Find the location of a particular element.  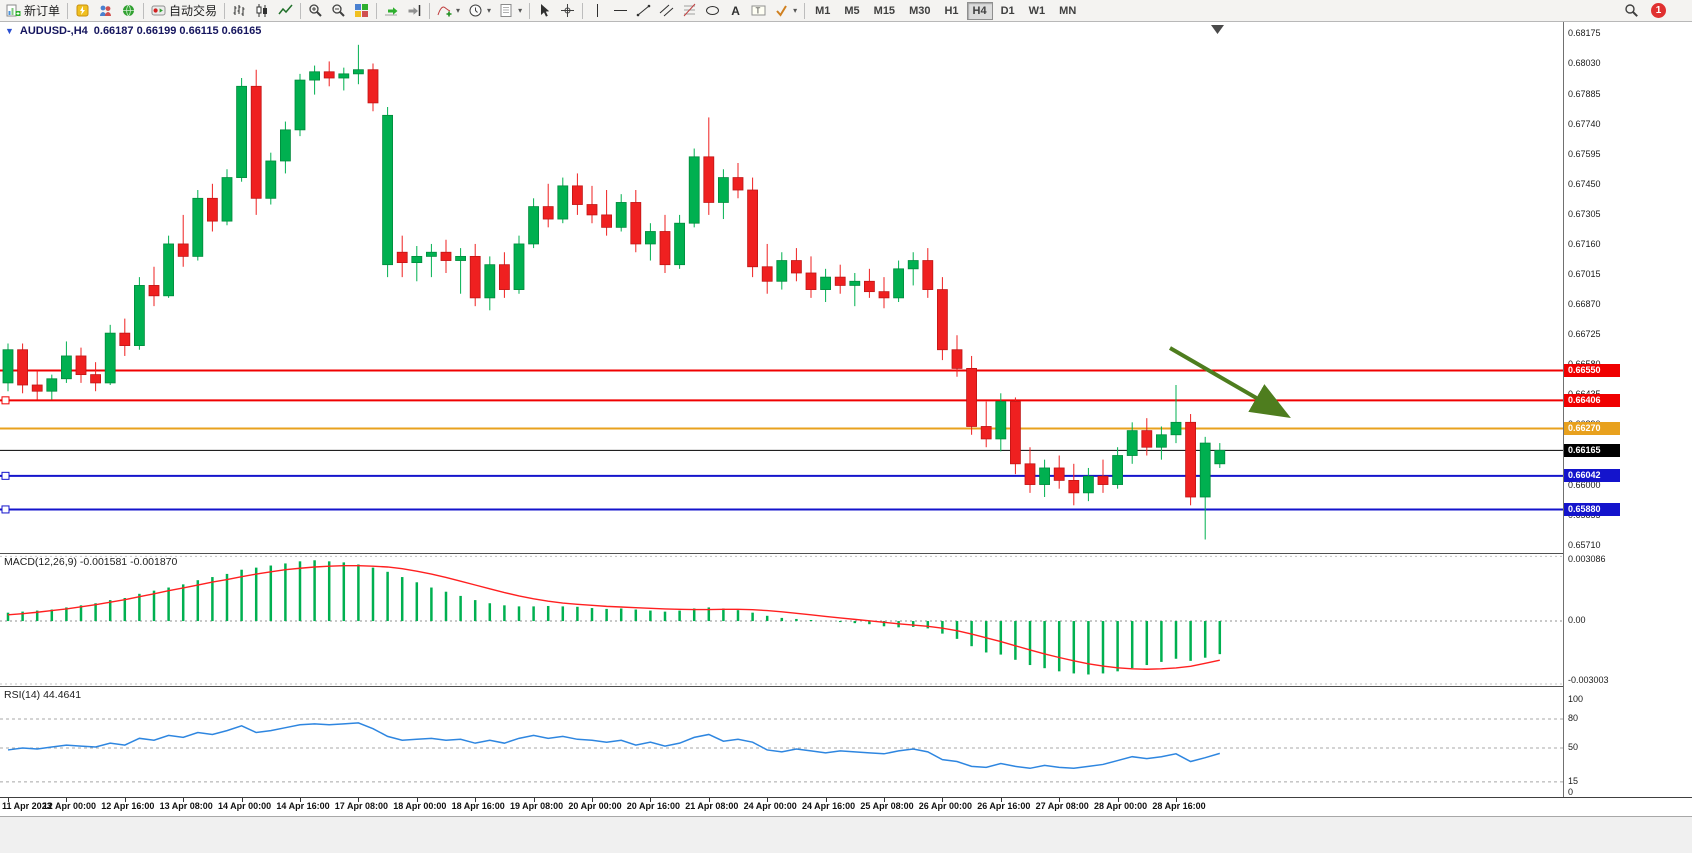

bar-chart-button is located at coordinates (239, 11).